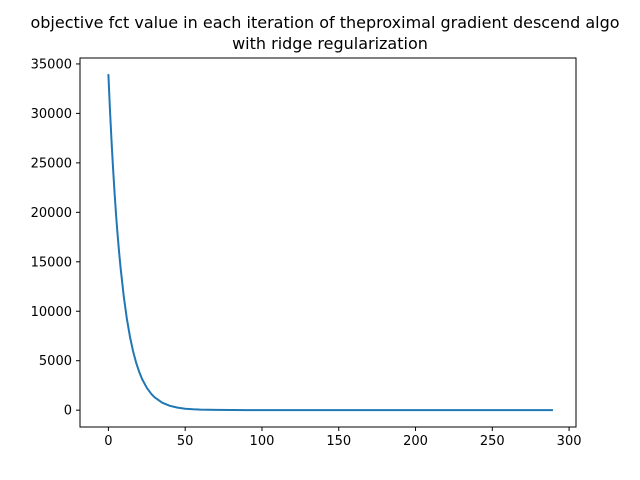 The width and height of the screenshot is (640, 480). What do you see at coordinates (51, 213) in the screenshot?
I see `y-tick-label: 20000` at bounding box center [51, 213].